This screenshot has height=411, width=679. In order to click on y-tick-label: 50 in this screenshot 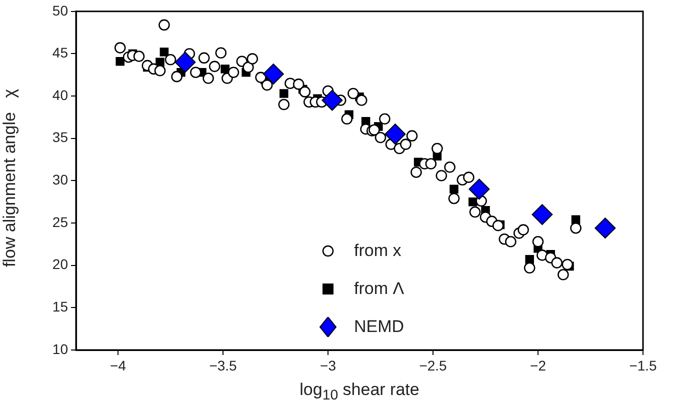, I will do `click(60, 10)`.